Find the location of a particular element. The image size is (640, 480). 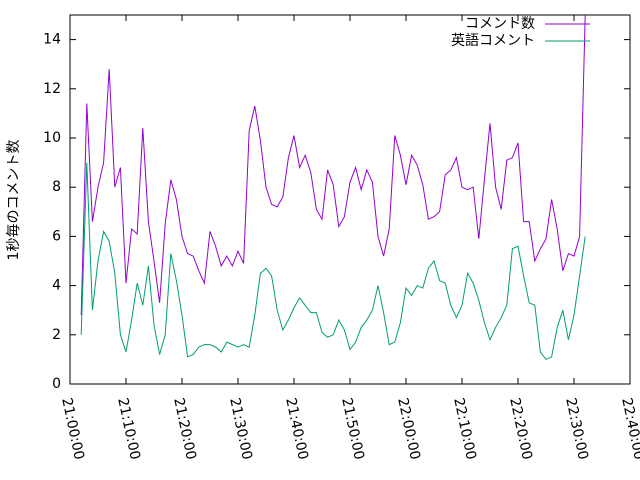

y-tick-label: 12 is located at coordinates (52, 89).